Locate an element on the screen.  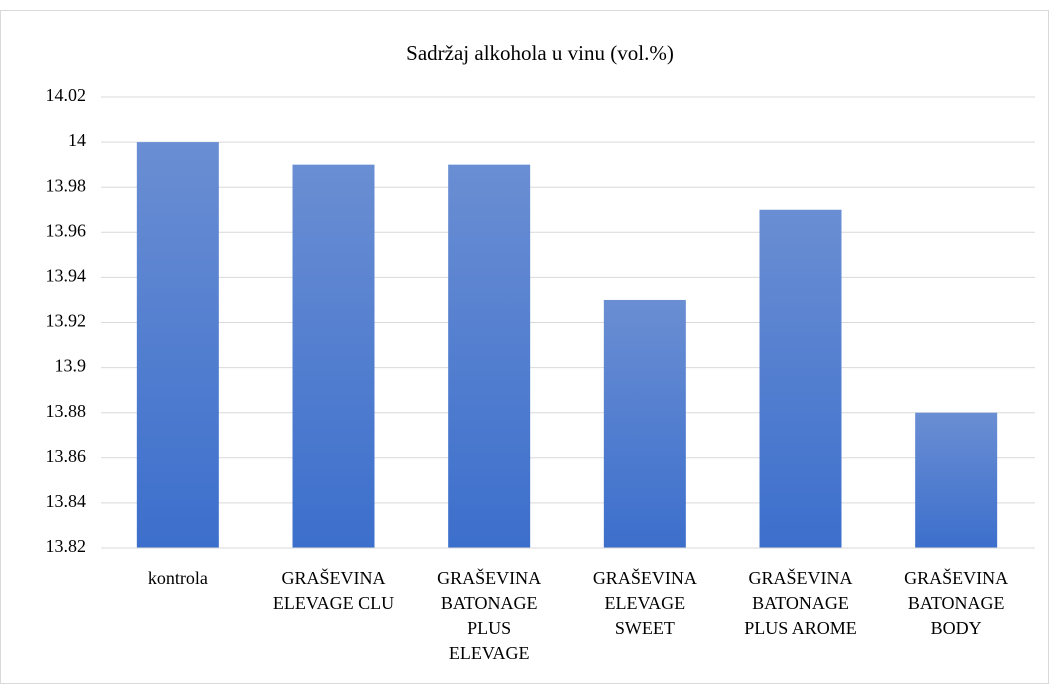
x-tick-label: GRAŠEVINA ELEVAGE SWEET is located at coordinates (645, 602).